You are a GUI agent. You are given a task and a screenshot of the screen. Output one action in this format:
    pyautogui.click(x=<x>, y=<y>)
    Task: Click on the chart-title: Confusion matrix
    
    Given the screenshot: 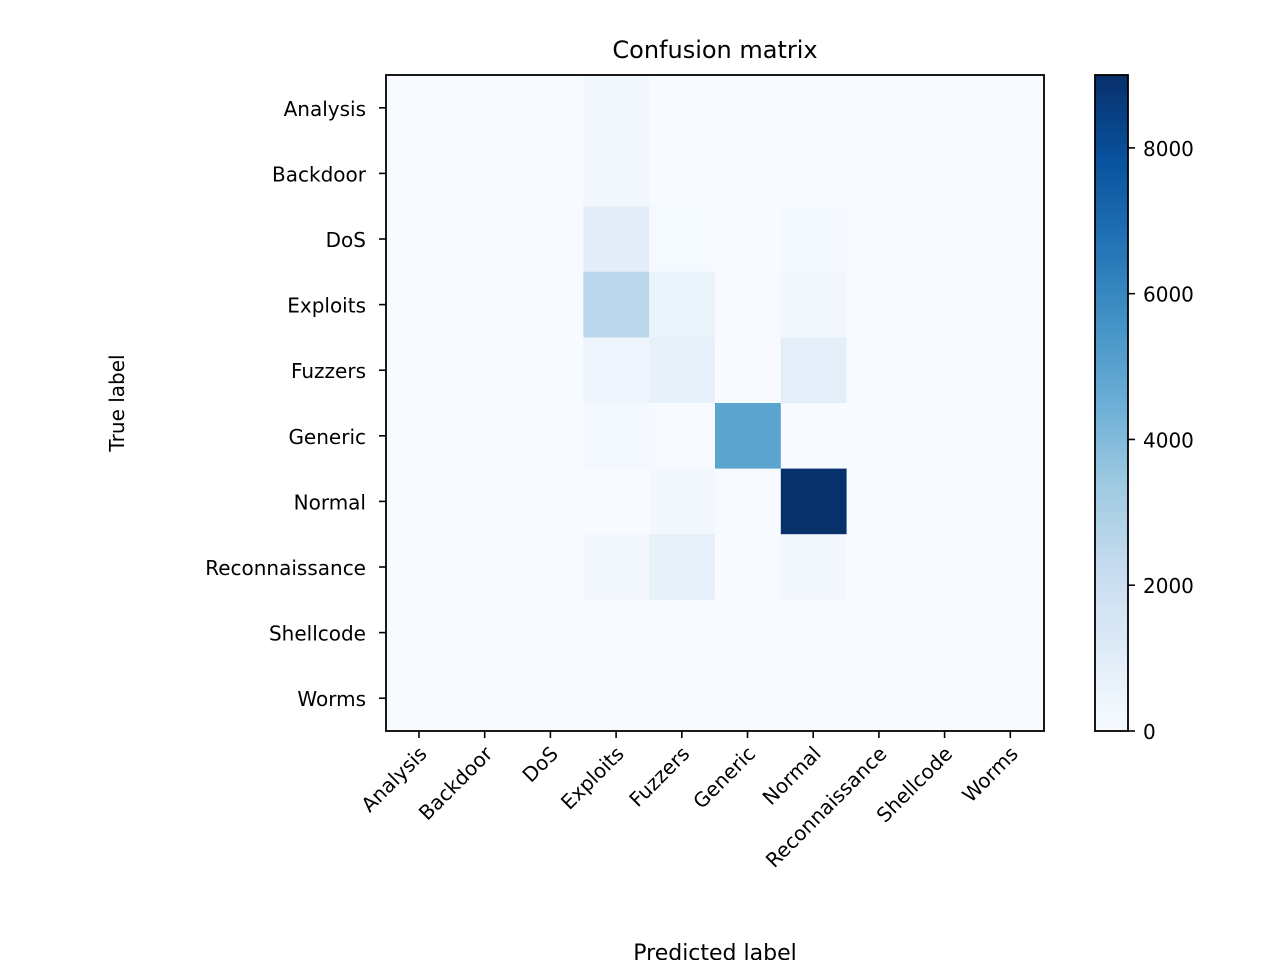 What is the action you would take?
    pyautogui.click(x=714, y=50)
    